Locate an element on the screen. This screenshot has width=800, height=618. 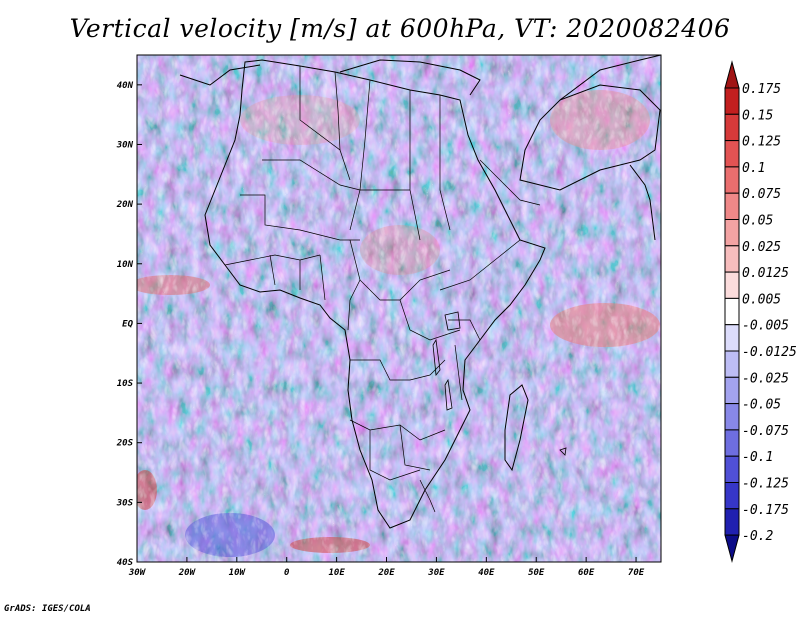
lat-tick-label: 10N is located at coordinates (125, 265).